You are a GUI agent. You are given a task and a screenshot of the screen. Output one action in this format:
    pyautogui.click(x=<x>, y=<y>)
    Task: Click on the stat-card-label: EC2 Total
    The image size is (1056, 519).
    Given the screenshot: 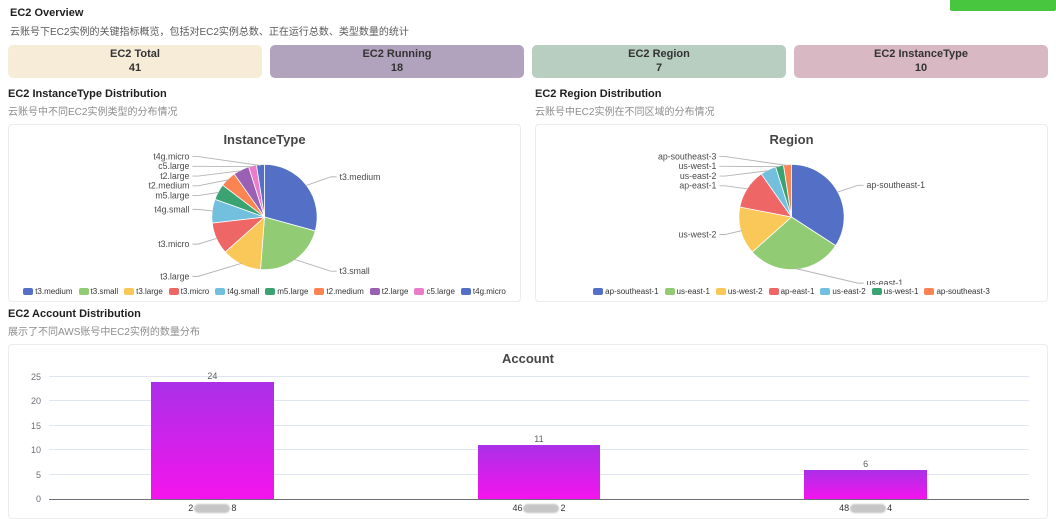 What is the action you would take?
    pyautogui.click(x=135, y=54)
    